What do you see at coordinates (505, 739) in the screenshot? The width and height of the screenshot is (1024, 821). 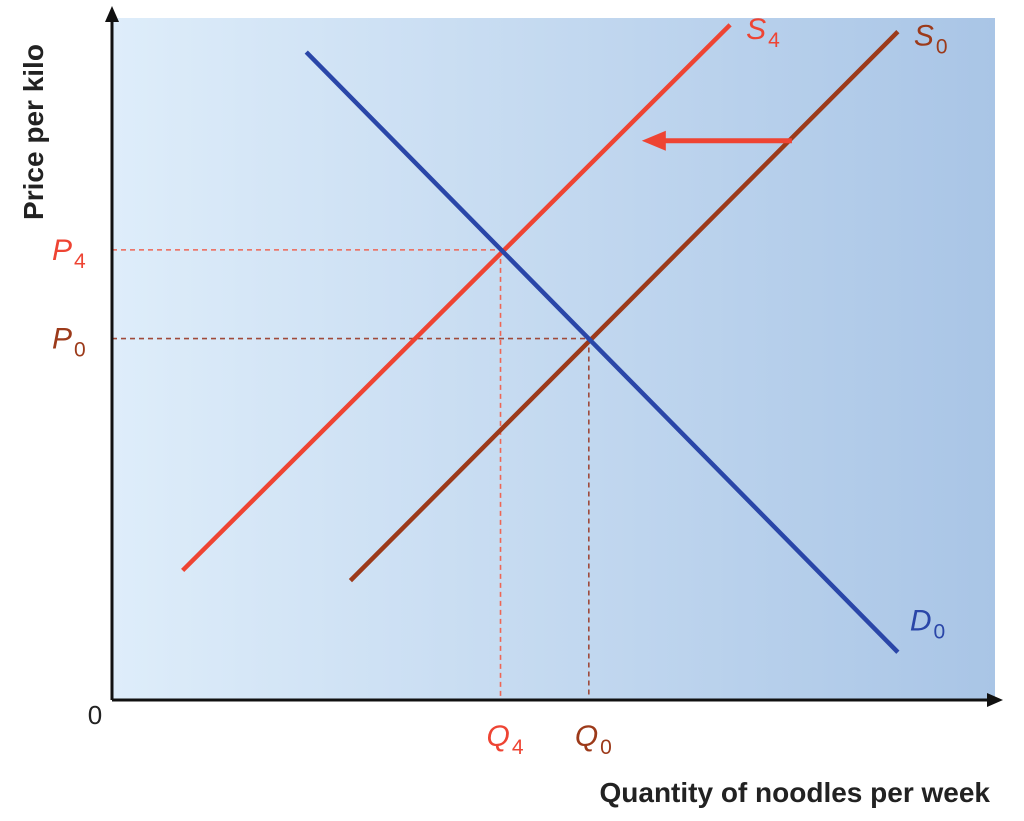 I see `quantity-label-4: Q4` at bounding box center [505, 739].